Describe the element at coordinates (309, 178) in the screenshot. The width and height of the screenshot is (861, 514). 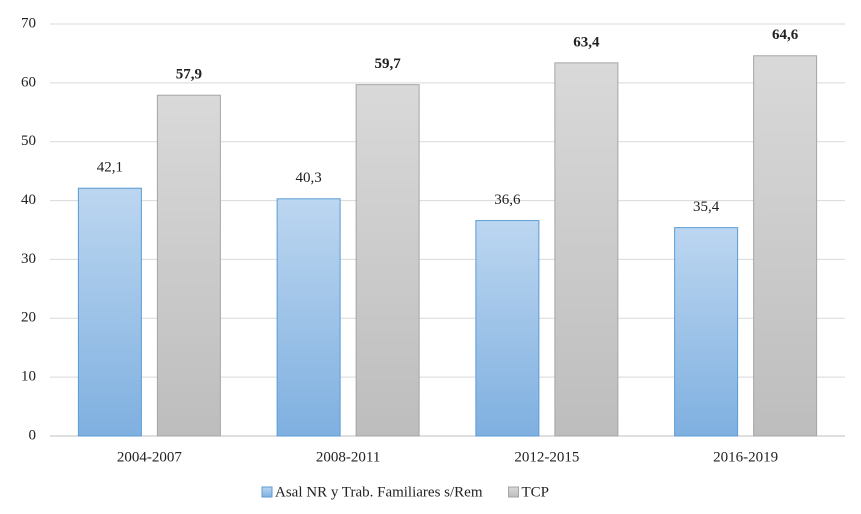
I see `value-label: 40,3` at that location.